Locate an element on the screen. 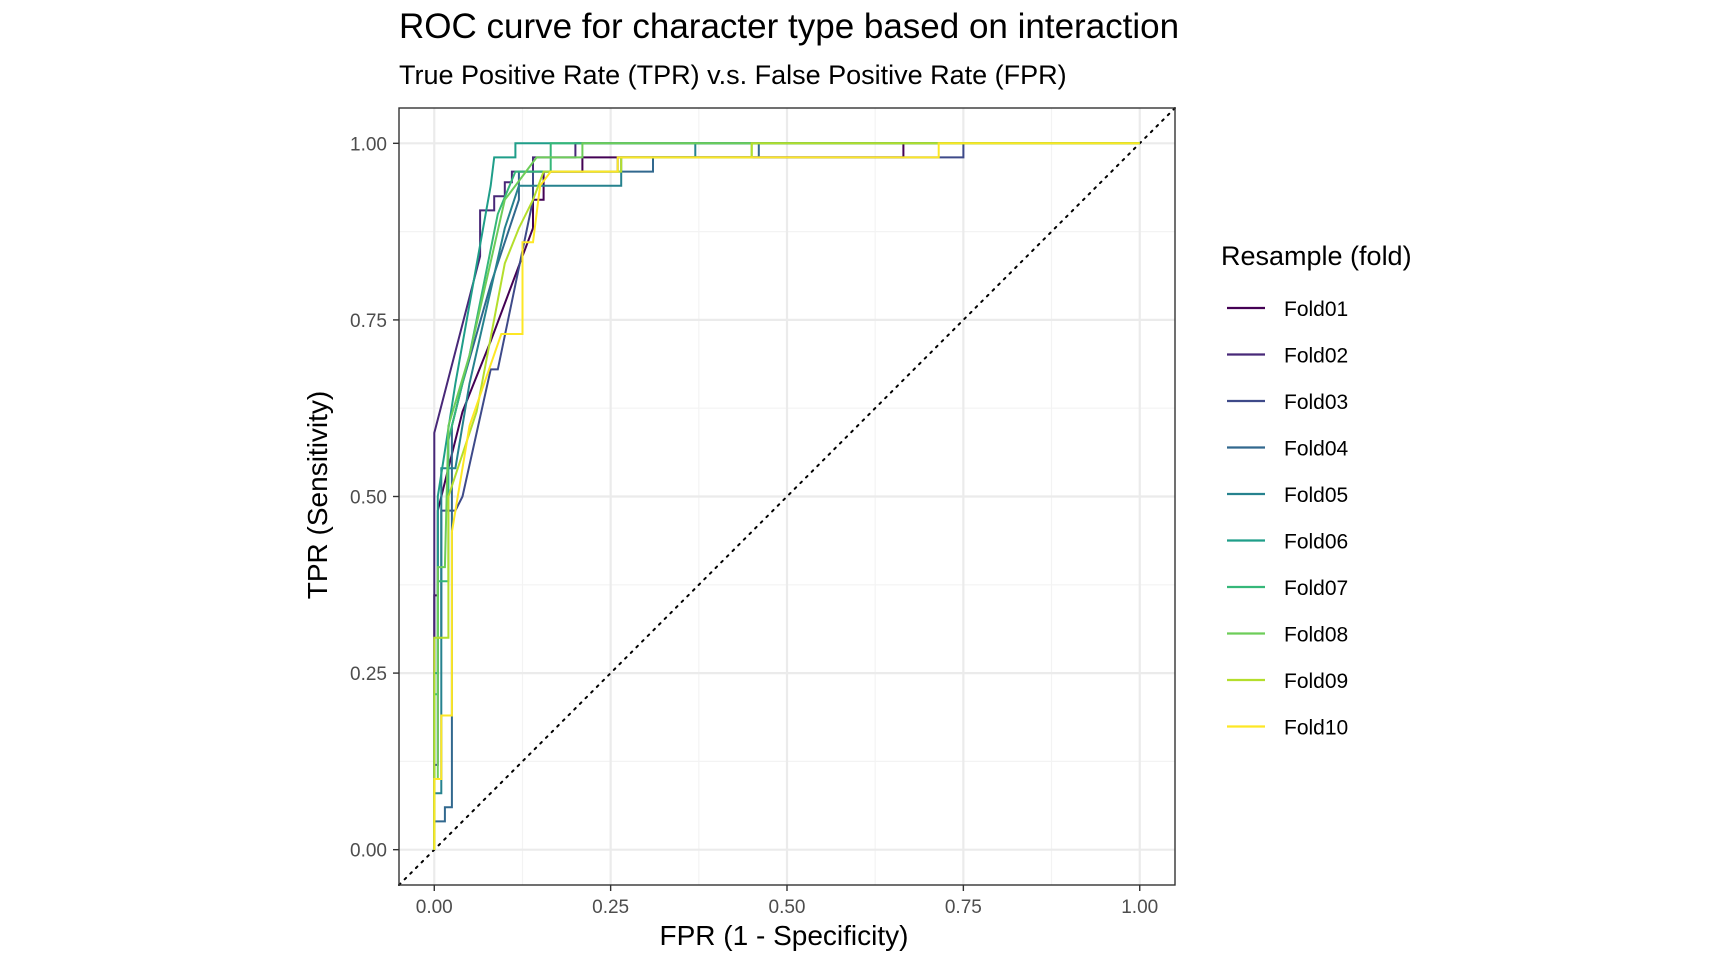 This screenshot has height=960, width=1728. legend-label-fold08: Fold08 is located at coordinates (1316, 635).